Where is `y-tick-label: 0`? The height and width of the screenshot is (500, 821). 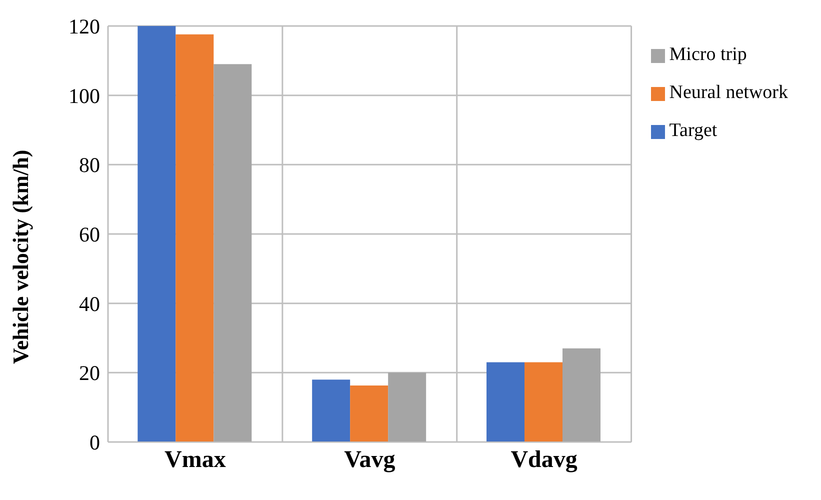
y-tick-label: 0 is located at coordinates (95, 442).